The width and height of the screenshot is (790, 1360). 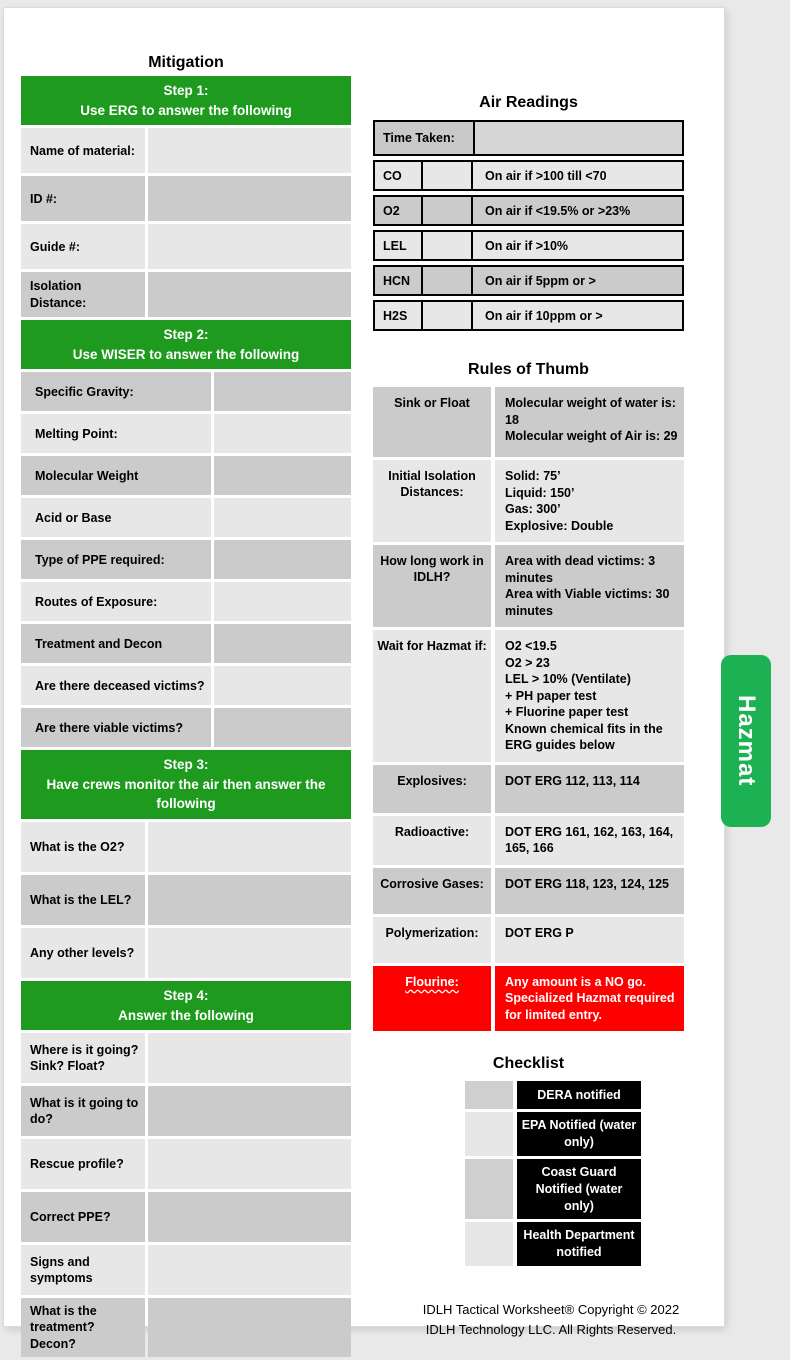 I want to click on air-row-h2s: H2S On air if 10ppm or >, so click(x=528, y=315).